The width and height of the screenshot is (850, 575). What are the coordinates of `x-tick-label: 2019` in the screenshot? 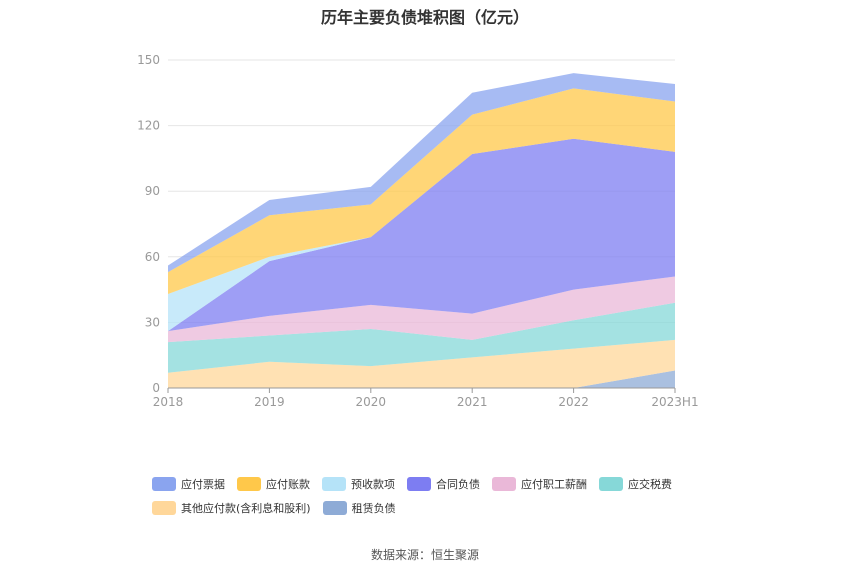 It's located at (269, 402).